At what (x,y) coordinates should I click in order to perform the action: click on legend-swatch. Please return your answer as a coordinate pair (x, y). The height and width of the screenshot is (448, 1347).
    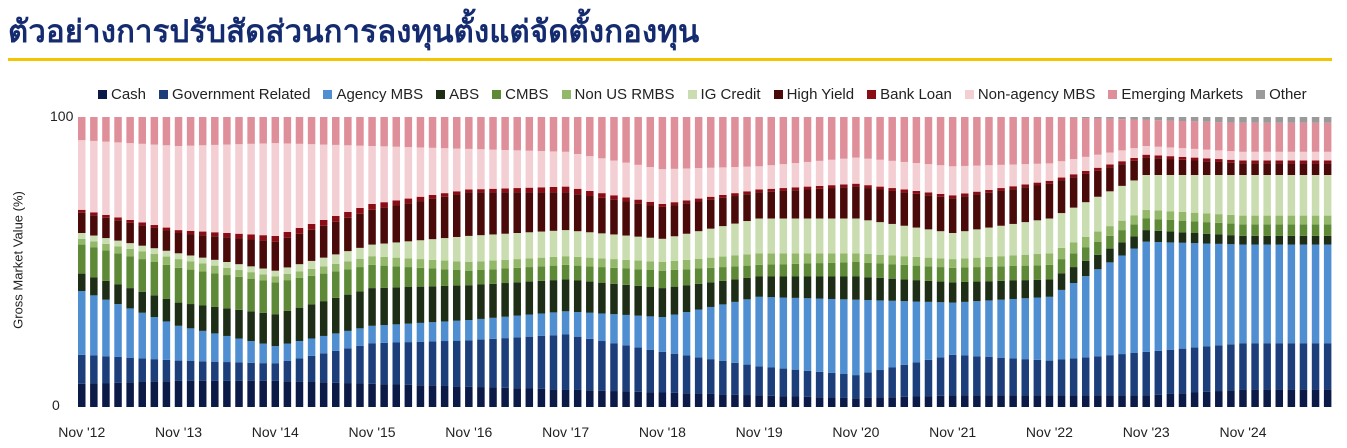
    Looking at the image, I should click on (441, 94).